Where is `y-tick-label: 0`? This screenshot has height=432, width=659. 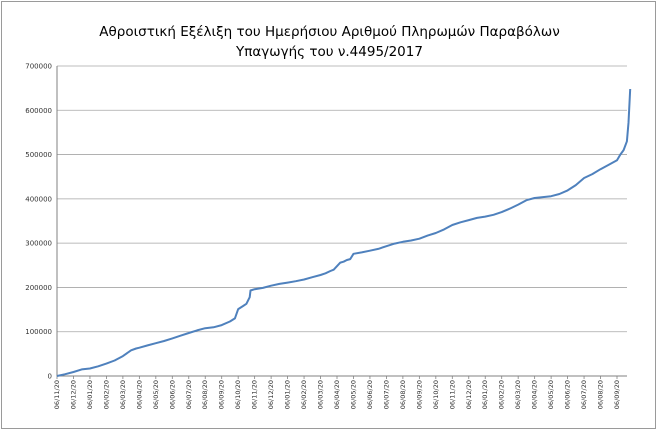 y-tick-label: 0 is located at coordinates (50, 377).